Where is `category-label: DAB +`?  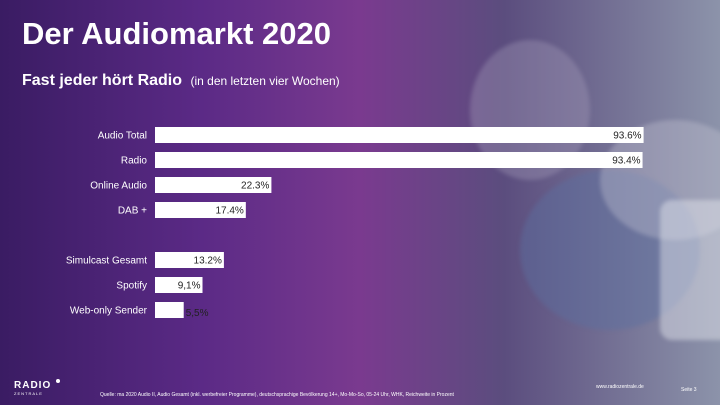 category-label: DAB + is located at coordinates (132, 211).